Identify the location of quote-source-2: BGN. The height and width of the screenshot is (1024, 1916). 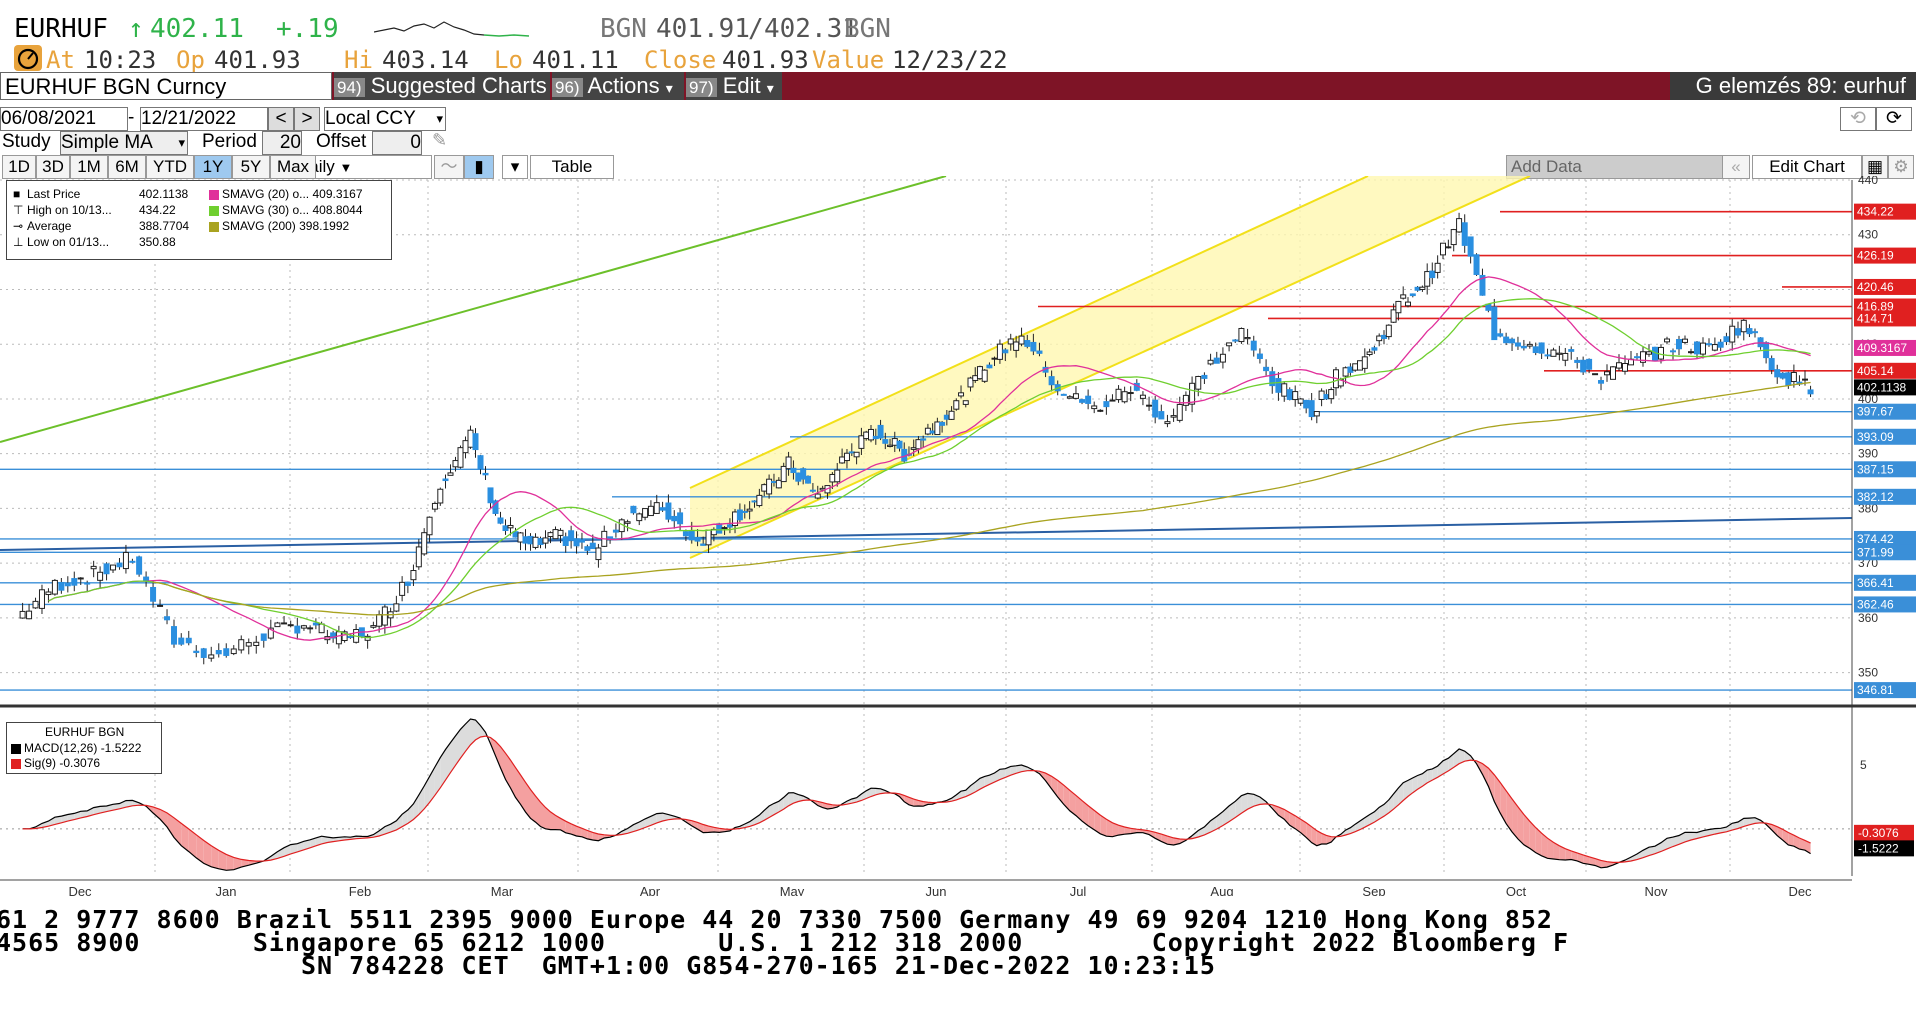
(867, 29).